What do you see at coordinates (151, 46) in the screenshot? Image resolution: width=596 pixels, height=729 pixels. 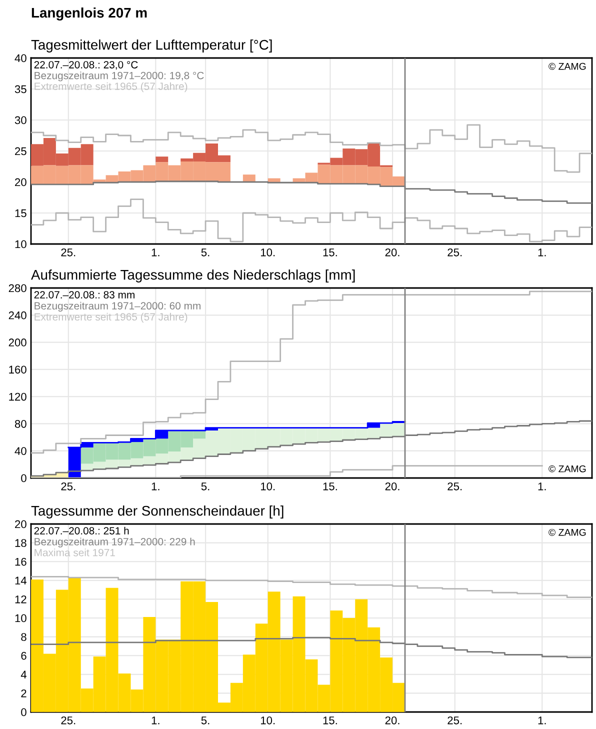 I see `chart-subtitle: Tagesmittelwert der Lufttemperatur [°C]` at bounding box center [151, 46].